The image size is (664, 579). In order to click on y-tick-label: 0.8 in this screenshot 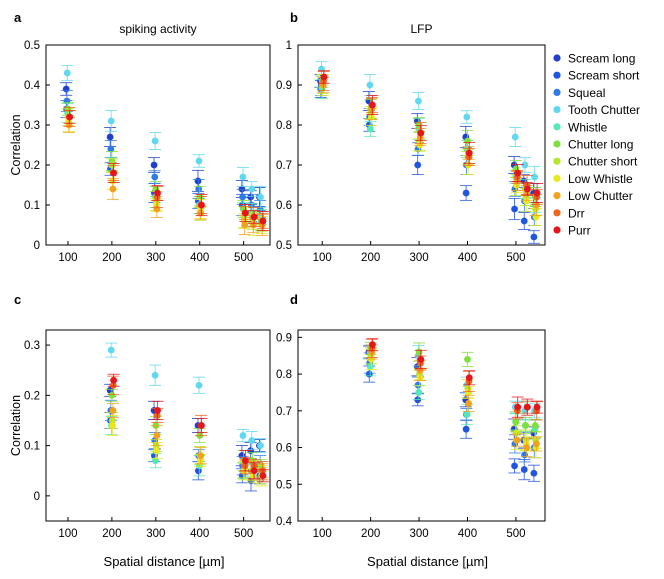, I will do `click(284, 126)`.